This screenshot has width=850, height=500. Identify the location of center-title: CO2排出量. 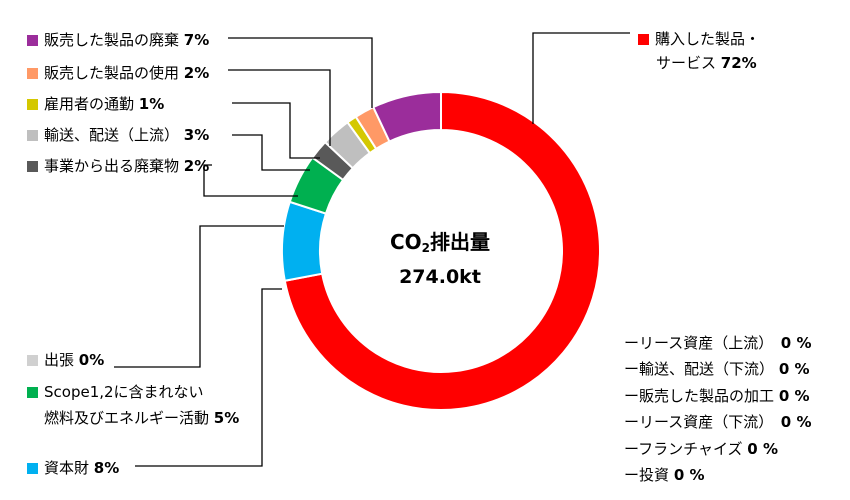
(440, 242).